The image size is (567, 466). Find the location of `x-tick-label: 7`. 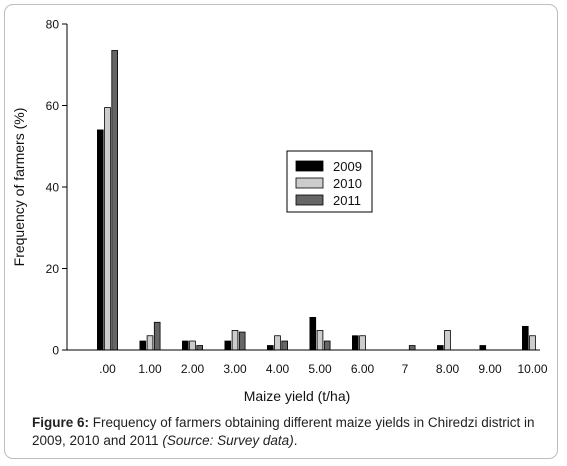

x-tick-label: 7 is located at coordinates (405, 369).